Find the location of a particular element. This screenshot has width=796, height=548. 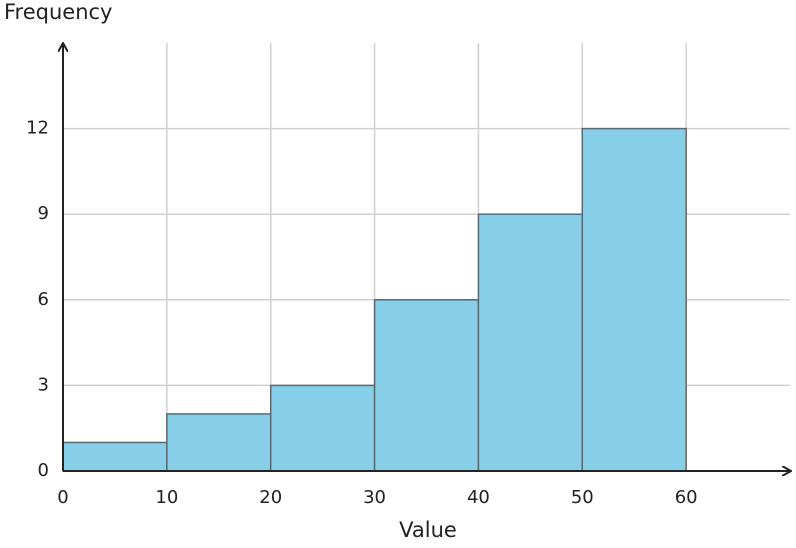

y-tick-label: 0 is located at coordinates (43, 470).